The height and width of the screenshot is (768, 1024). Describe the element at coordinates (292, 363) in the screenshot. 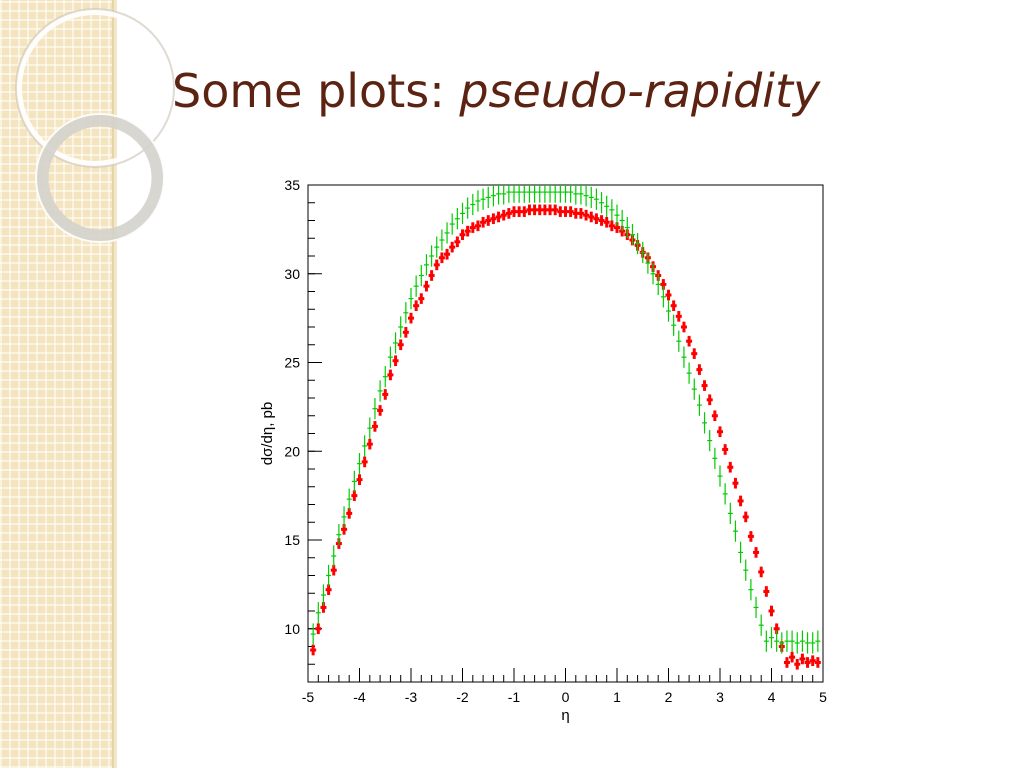

I see `y-tick-label: 25` at that location.